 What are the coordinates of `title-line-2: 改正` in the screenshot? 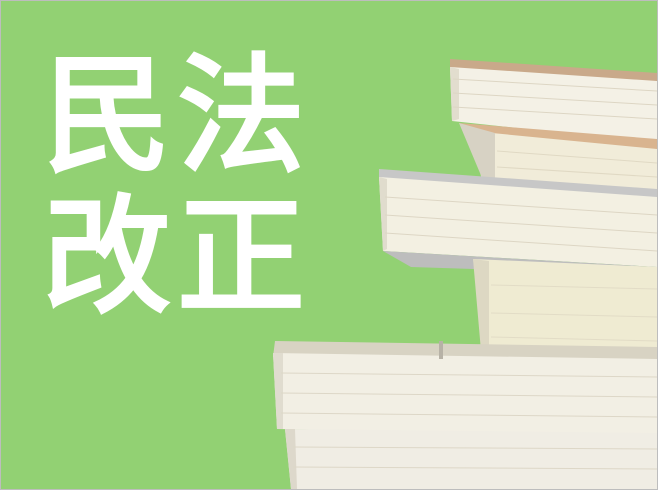 It's located at (177, 257).